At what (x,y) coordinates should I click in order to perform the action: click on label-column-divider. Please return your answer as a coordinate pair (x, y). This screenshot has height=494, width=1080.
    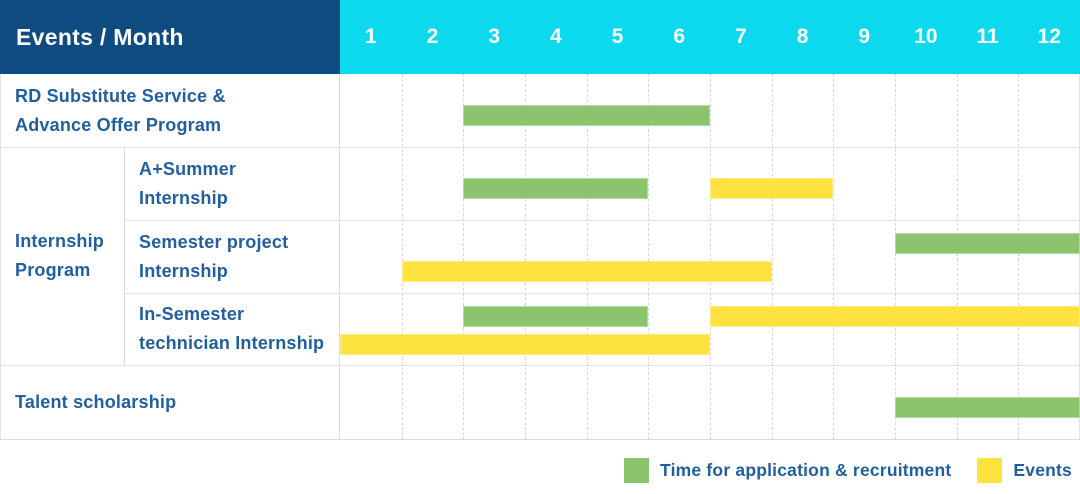
    Looking at the image, I should click on (339, 257).